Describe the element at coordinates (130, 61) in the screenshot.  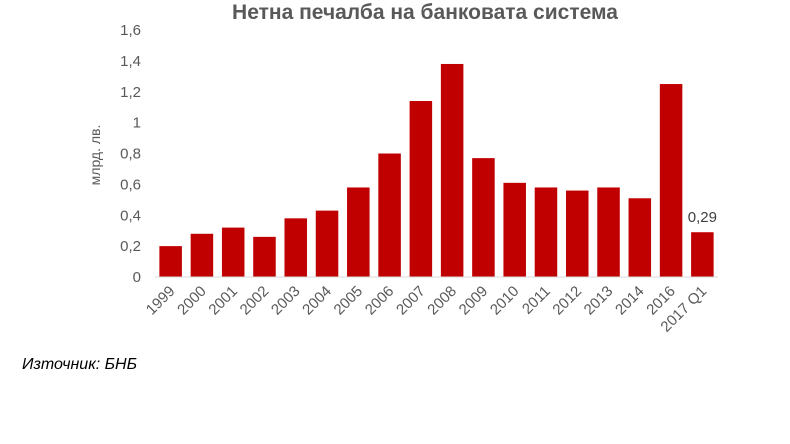
I see `y-tick-label: 1,4` at that location.